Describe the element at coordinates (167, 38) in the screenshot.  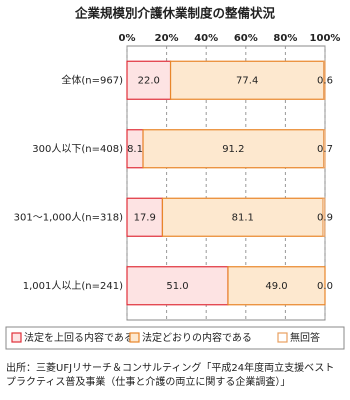
I see `x-tick-label: 20%` at that location.